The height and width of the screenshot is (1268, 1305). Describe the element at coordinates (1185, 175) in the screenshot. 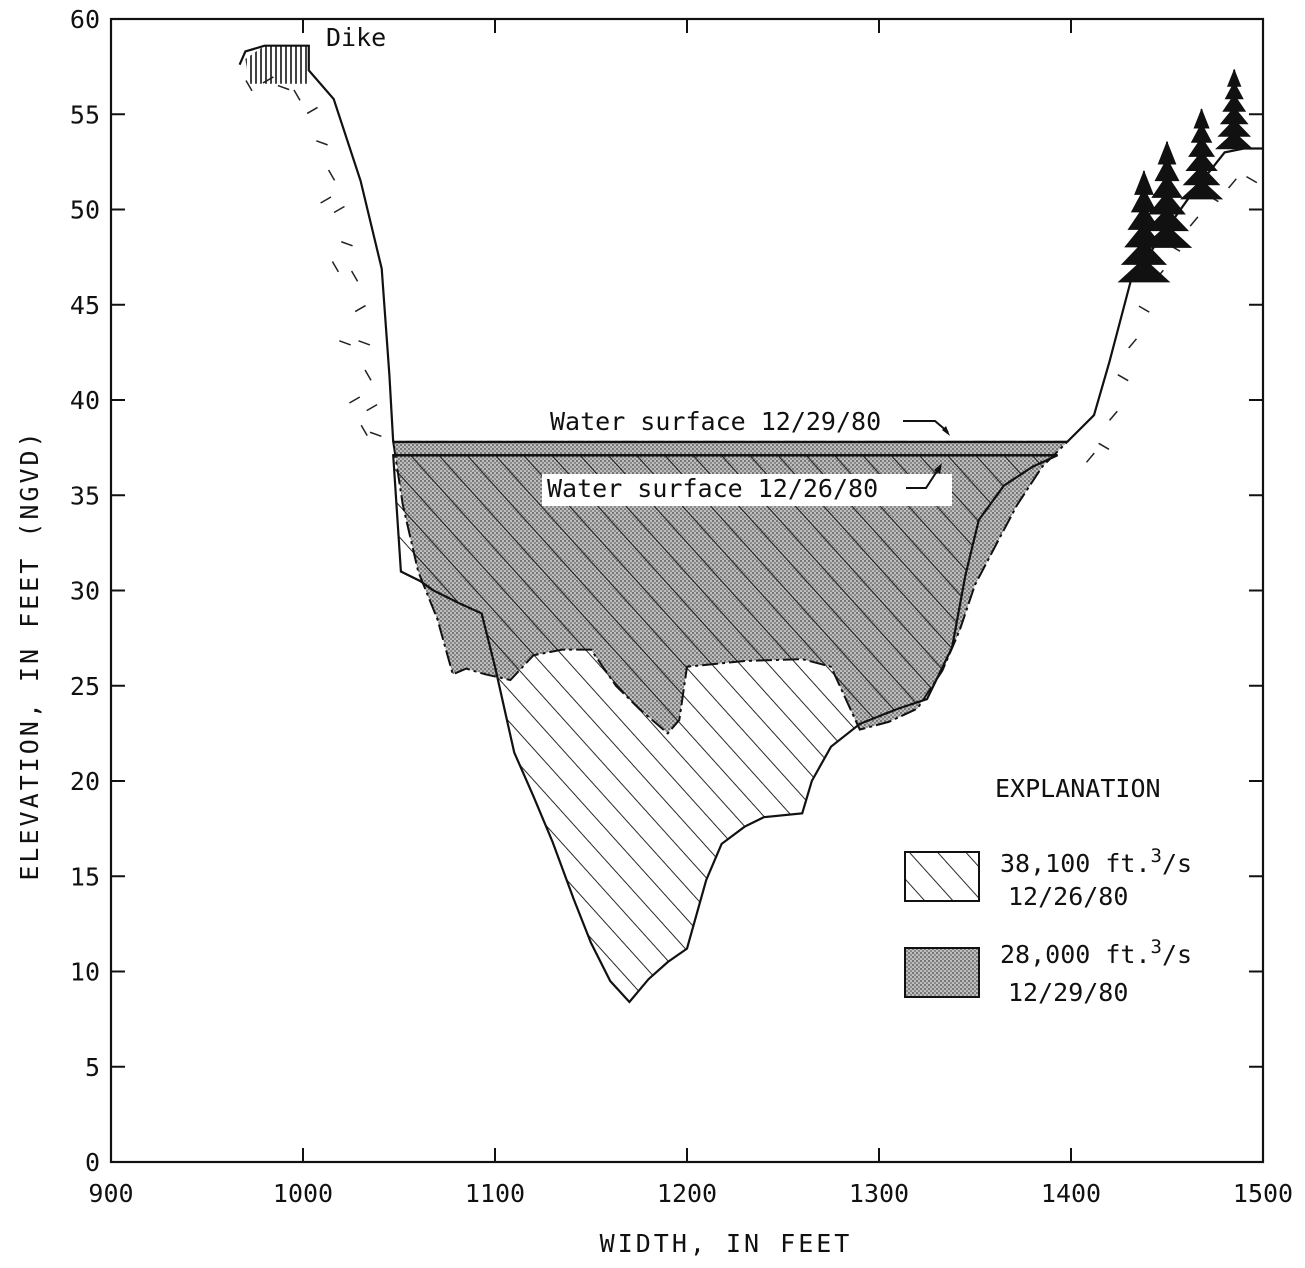

I see `trees` at that location.